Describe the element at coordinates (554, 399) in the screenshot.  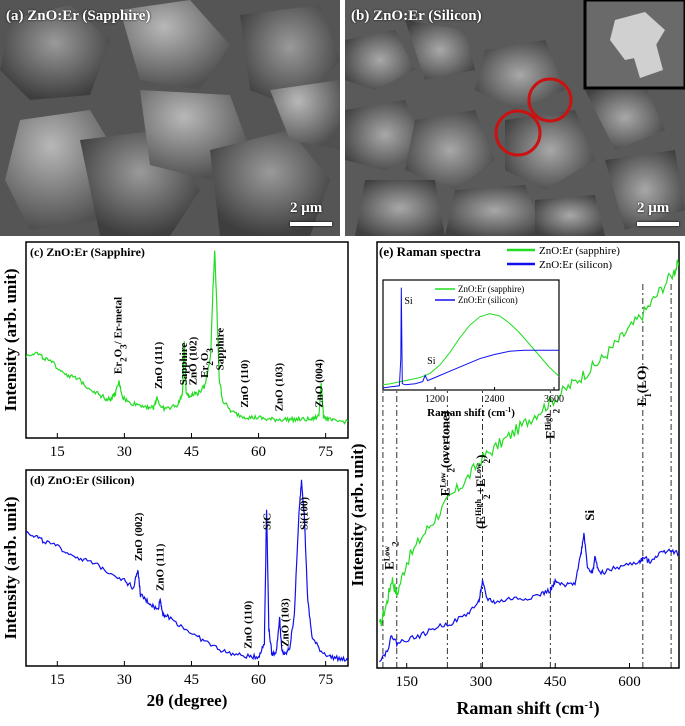
I see `inset-x-tick-label: 3600` at that location.